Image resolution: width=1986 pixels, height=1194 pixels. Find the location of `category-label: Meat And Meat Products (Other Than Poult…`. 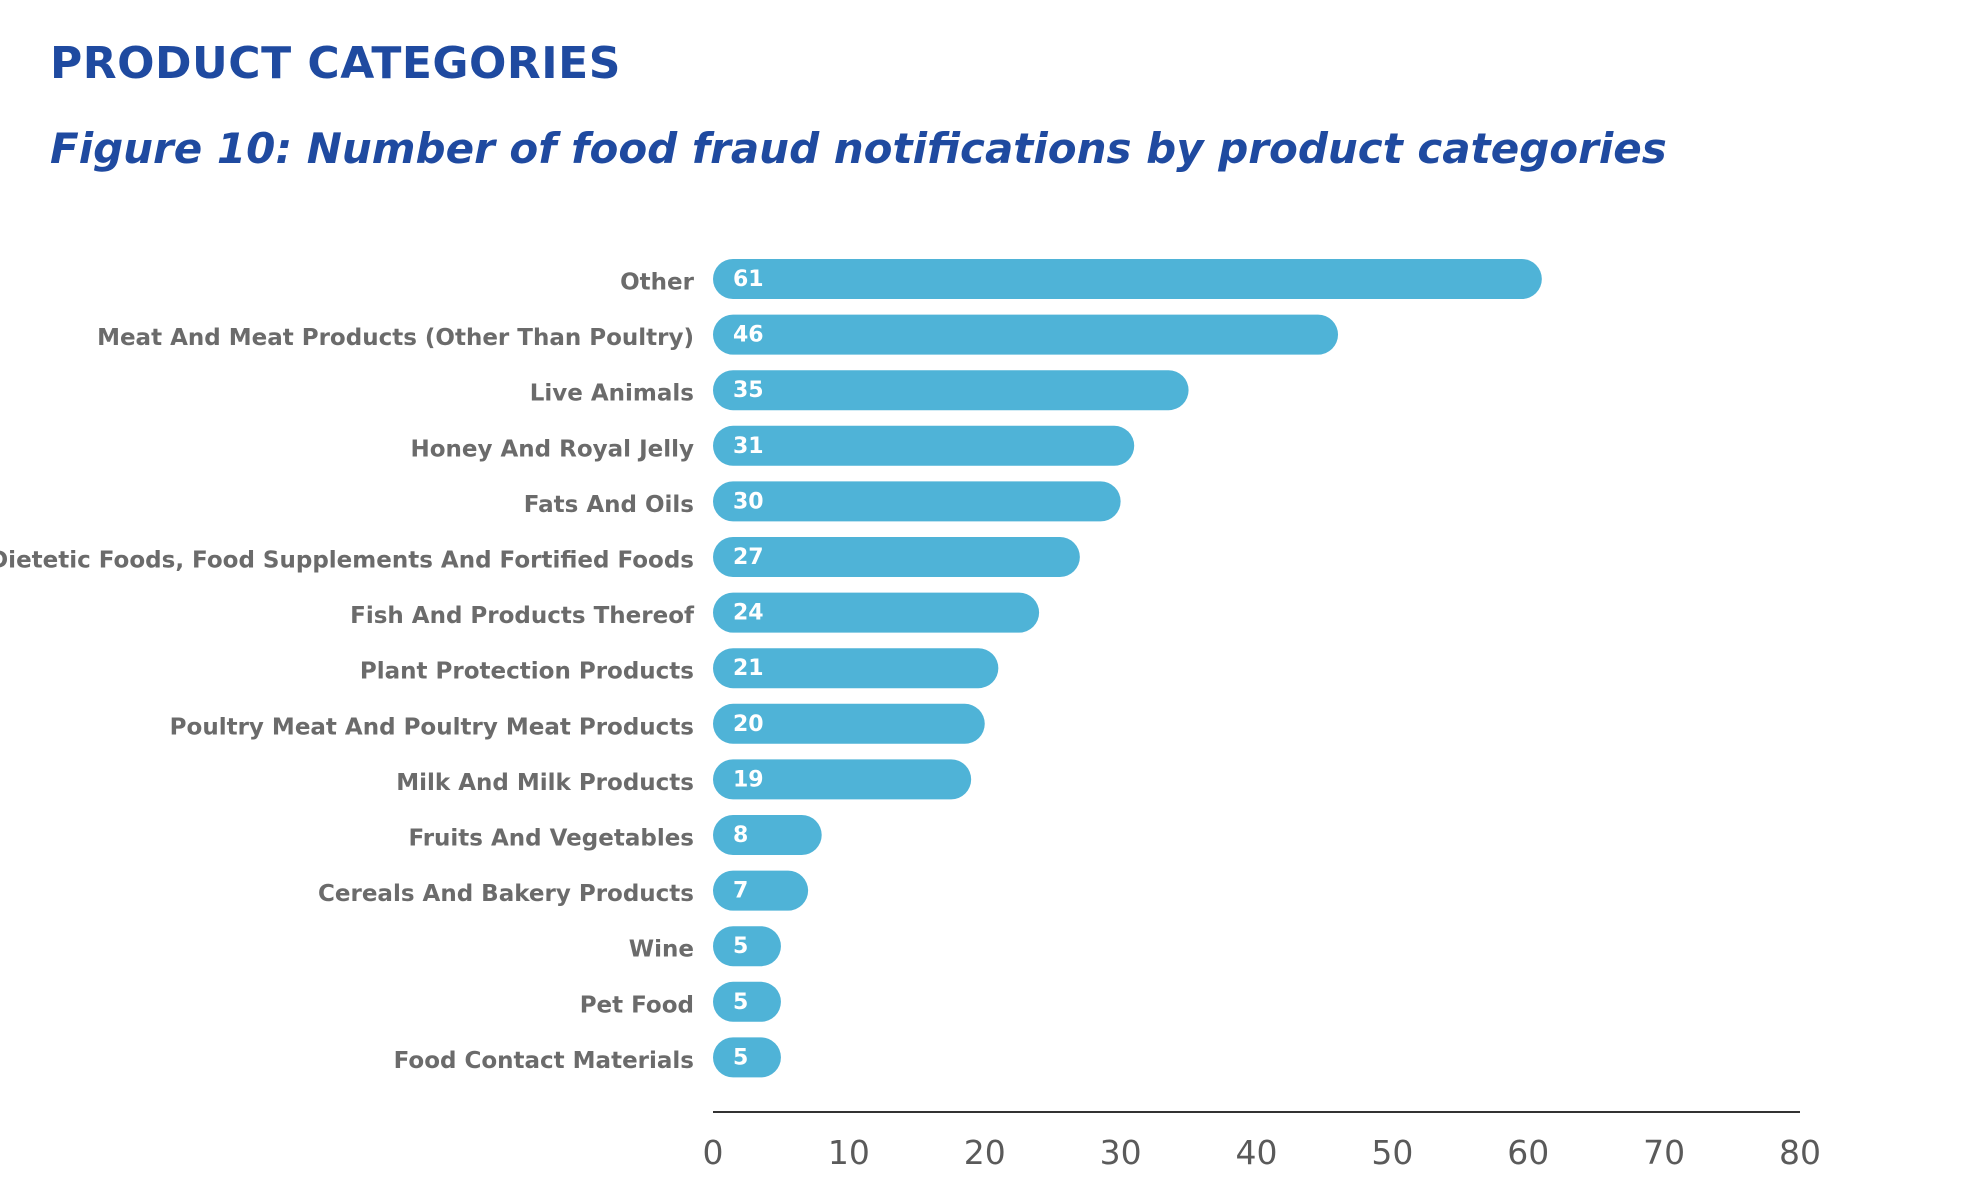

category-label: Meat And Meat Products (Other Than Poult… is located at coordinates (395, 338).